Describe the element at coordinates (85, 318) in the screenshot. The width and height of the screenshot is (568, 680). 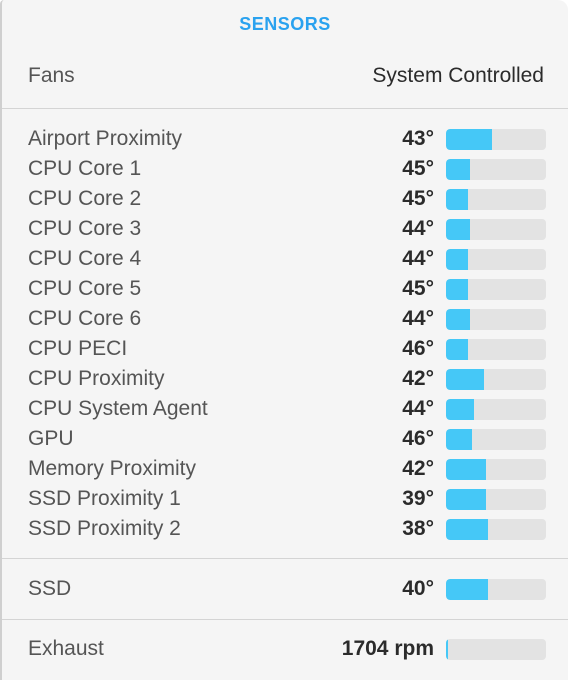
I see `sensor-name: CPU Core 6` at that location.